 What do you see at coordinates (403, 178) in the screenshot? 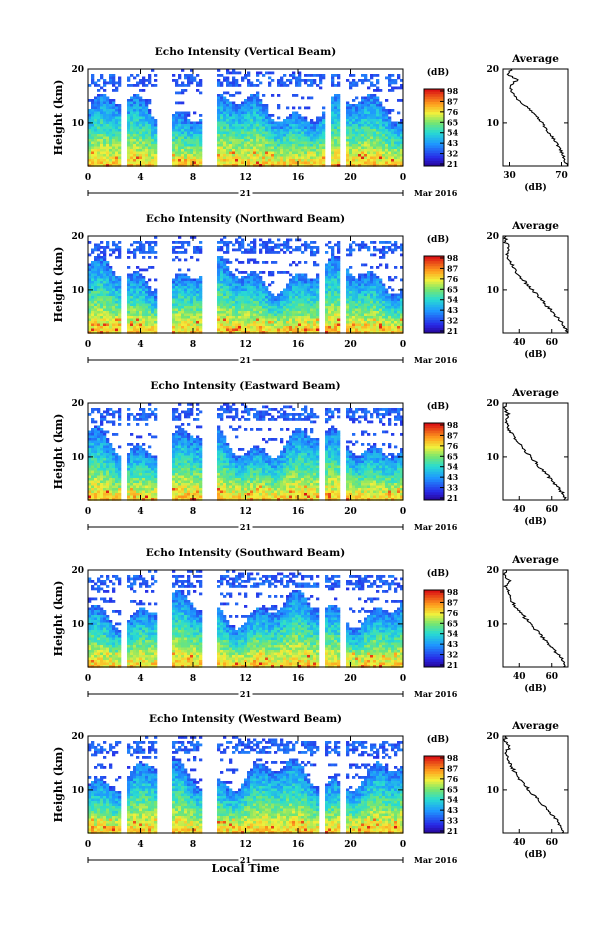
I see `x-tick-label: 0` at bounding box center [403, 178].